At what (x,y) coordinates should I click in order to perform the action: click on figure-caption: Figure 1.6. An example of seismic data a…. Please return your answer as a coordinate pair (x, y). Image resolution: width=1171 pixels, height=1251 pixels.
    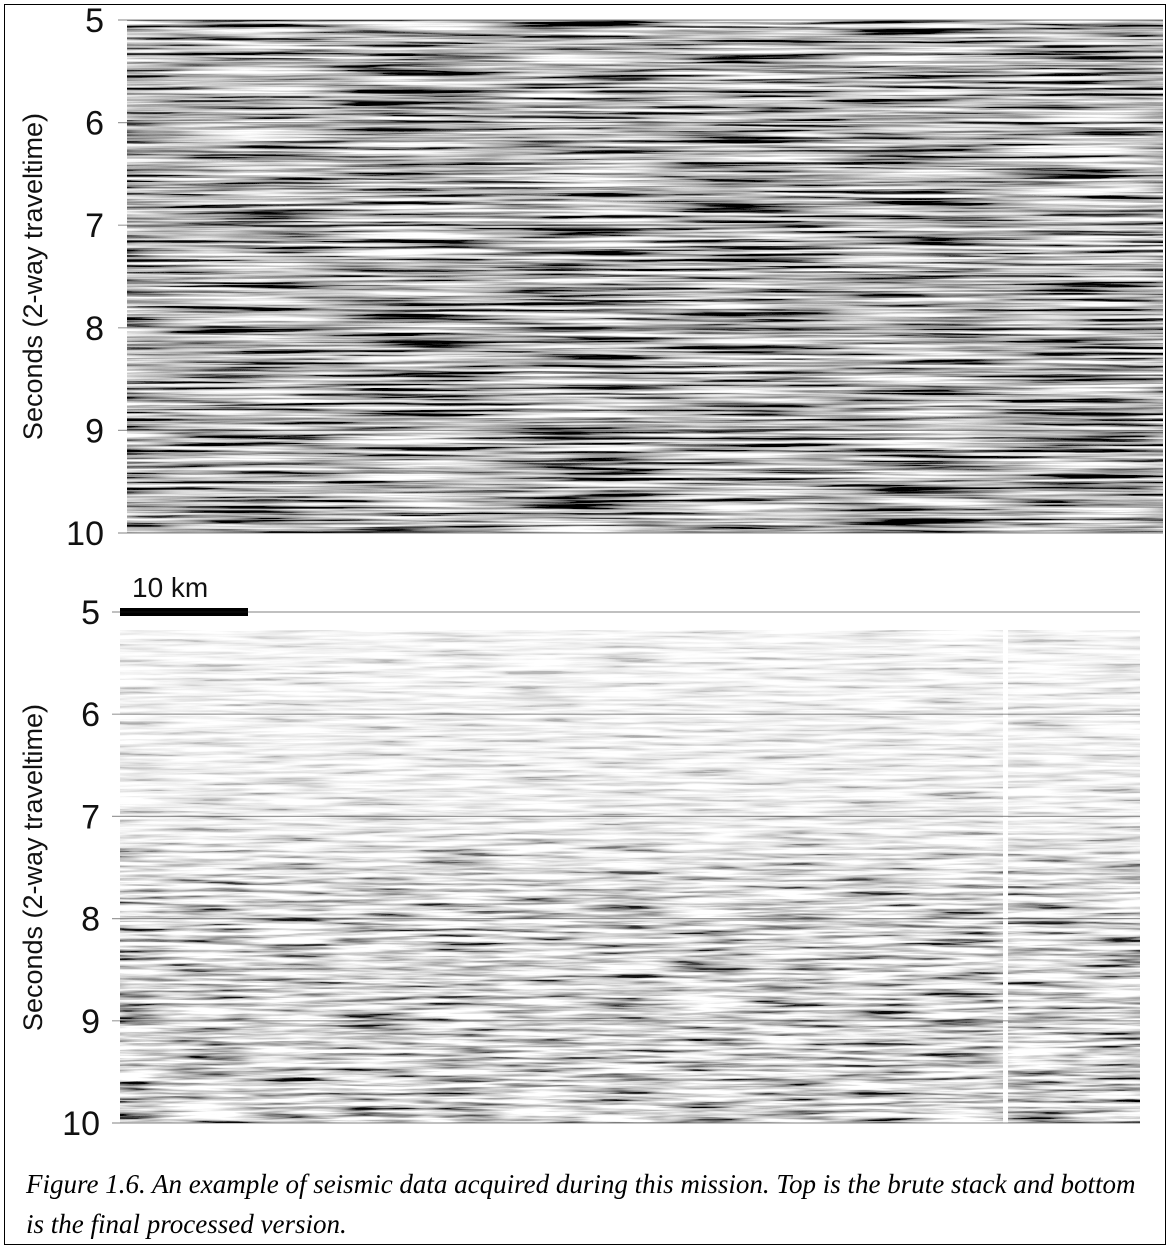
    Looking at the image, I should click on (581, 1204).